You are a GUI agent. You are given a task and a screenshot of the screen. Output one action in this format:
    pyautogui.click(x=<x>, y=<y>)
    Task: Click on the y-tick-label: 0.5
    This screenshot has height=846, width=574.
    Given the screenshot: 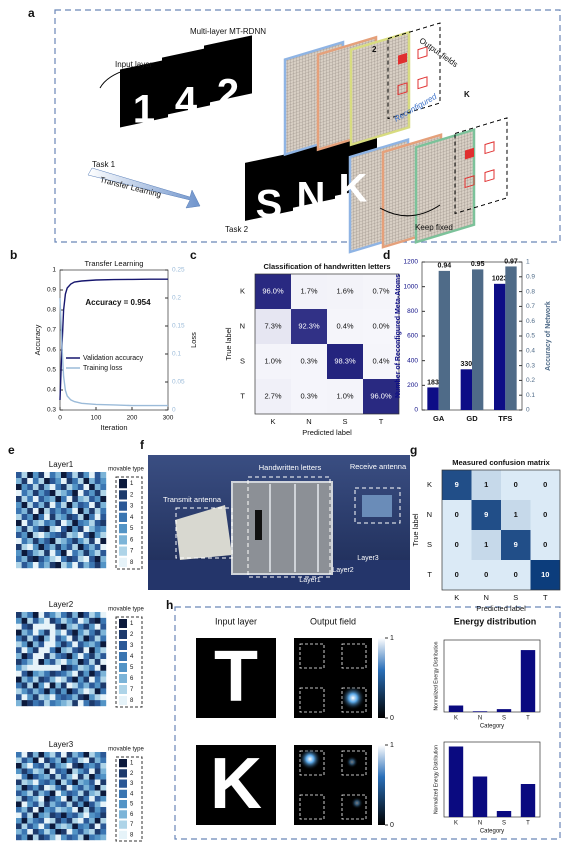 What is the action you would take?
    pyautogui.click(x=530, y=336)
    